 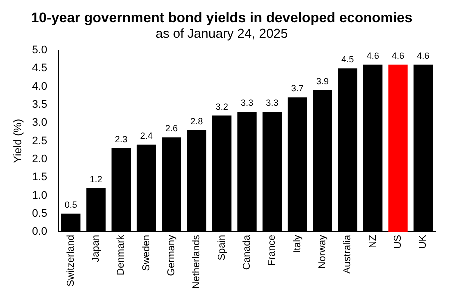 I want to click on x-tick-label: France, so click(x=272, y=250).